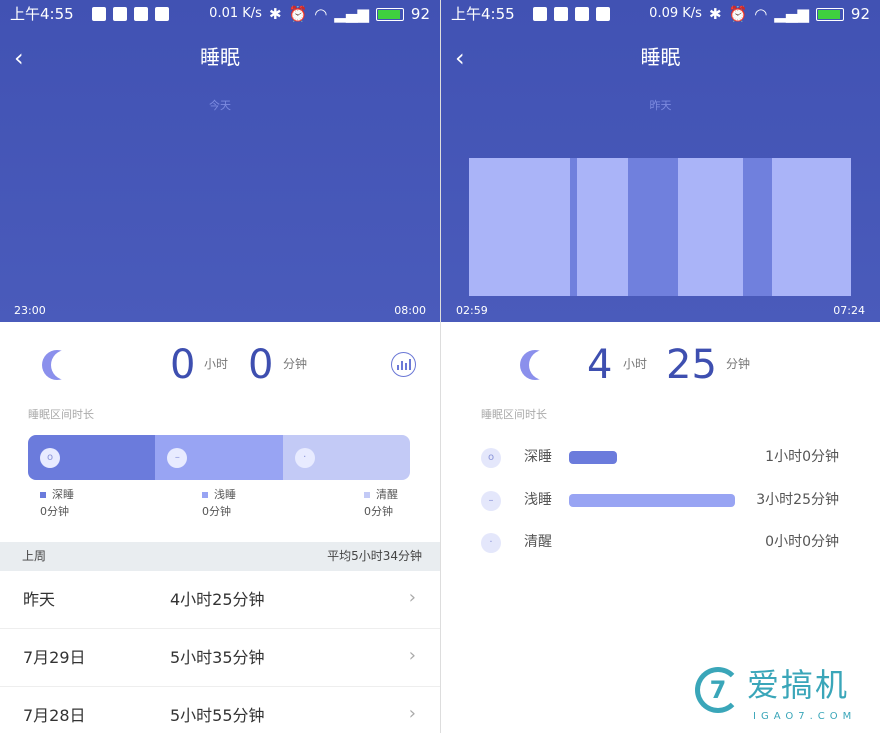 The width and height of the screenshot is (880, 733). What do you see at coordinates (374, 556) in the screenshot?
I see `week-average: 平均5小时34分钟` at bounding box center [374, 556].